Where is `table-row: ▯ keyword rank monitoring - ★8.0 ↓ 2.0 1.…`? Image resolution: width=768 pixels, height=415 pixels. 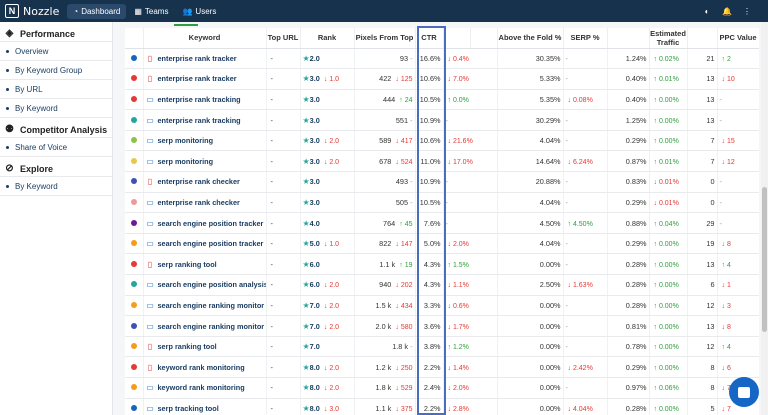 table-row: ▯ keyword rank monitoring - ★8.0 ↓ 2.0 1.… is located at coordinates (442, 367).